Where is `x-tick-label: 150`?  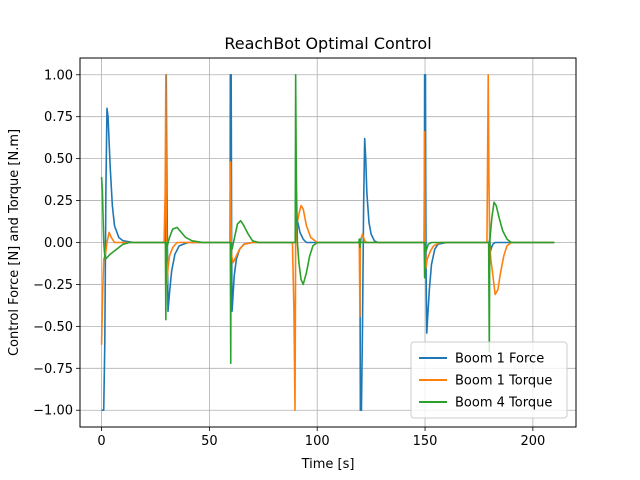 x-tick-label: 150 is located at coordinates (425, 441).